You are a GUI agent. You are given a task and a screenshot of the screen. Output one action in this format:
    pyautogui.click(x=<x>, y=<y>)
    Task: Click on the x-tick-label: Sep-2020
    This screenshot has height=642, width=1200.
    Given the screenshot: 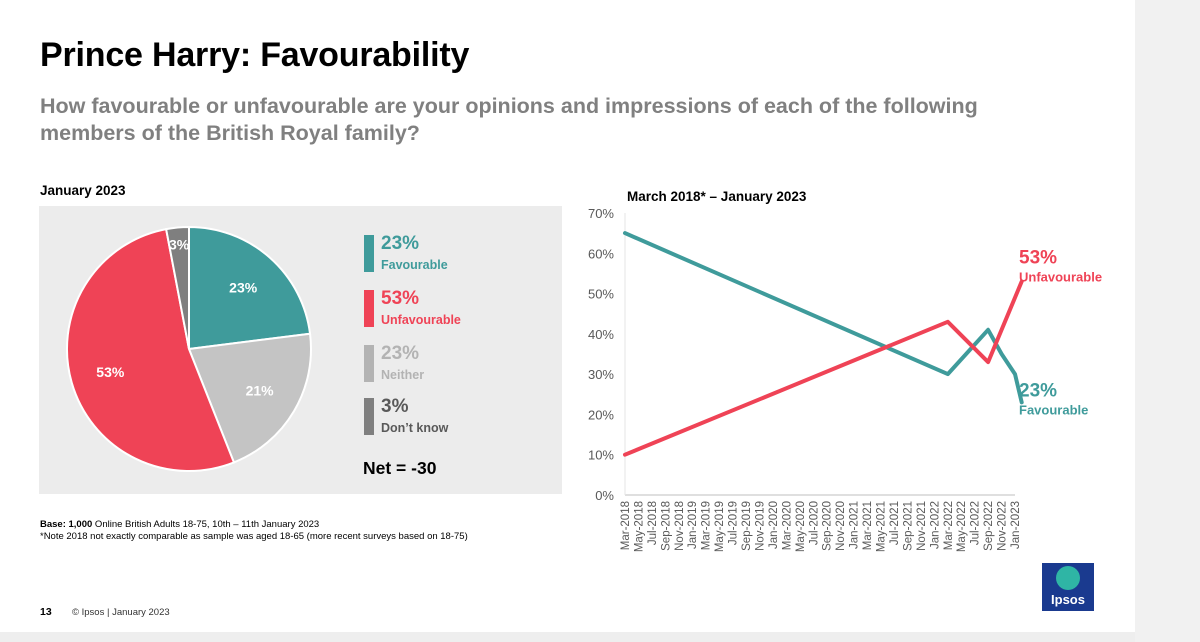 What is the action you would take?
    pyautogui.click(x=828, y=526)
    